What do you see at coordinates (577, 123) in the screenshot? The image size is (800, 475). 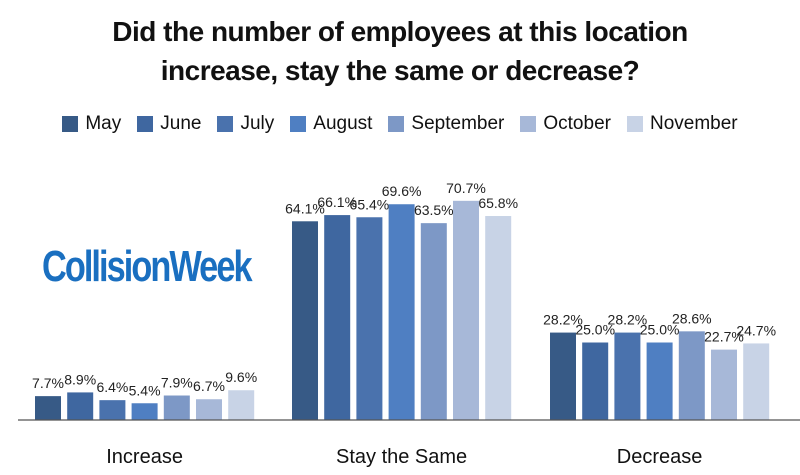 I see `legend-label: October` at bounding box center [577, 123].